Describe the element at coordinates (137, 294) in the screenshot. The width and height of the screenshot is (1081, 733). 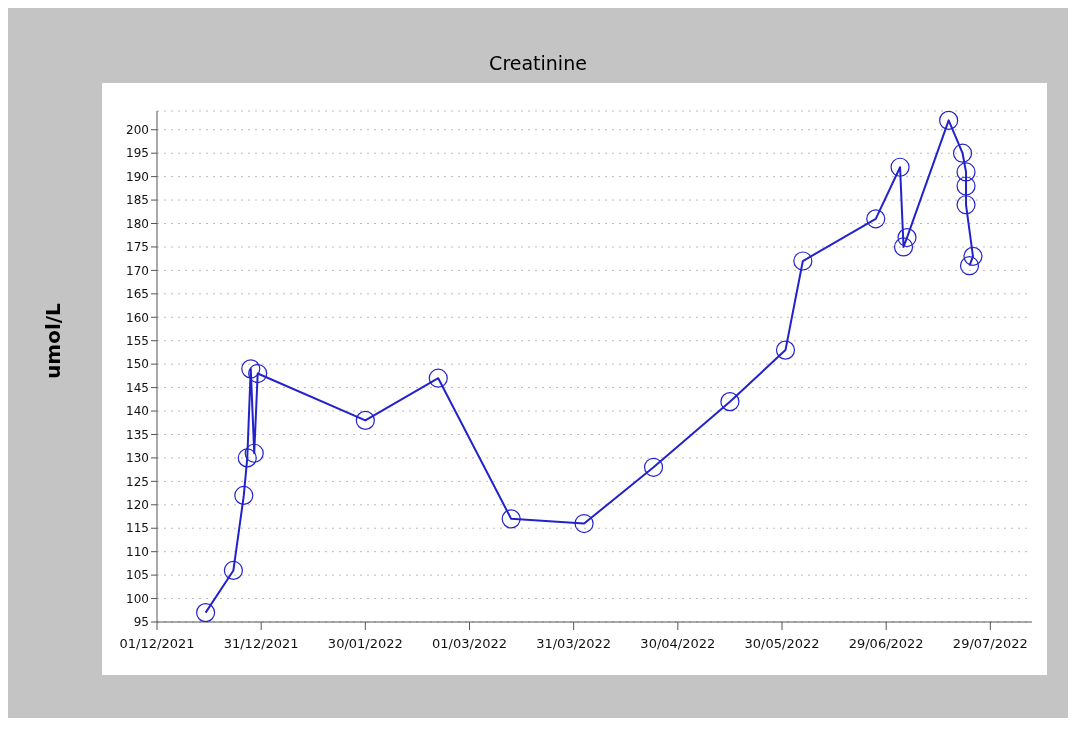
I see `y-tick-label: 165` at that location.